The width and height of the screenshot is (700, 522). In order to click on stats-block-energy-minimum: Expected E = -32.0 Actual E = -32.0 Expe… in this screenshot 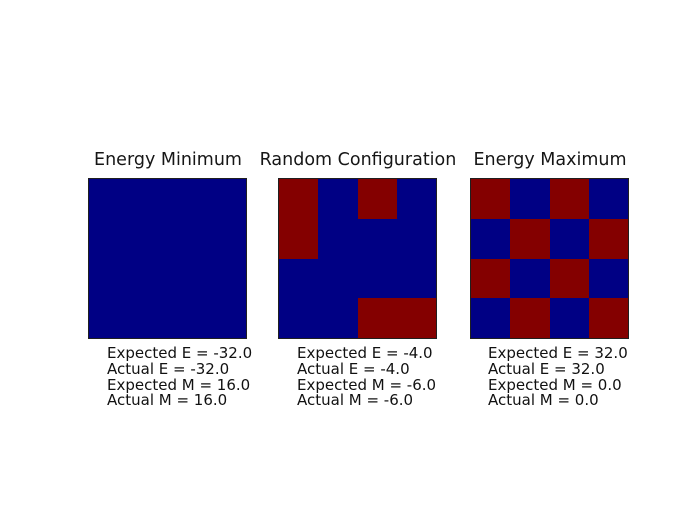, I will do `click(180, 377)`.